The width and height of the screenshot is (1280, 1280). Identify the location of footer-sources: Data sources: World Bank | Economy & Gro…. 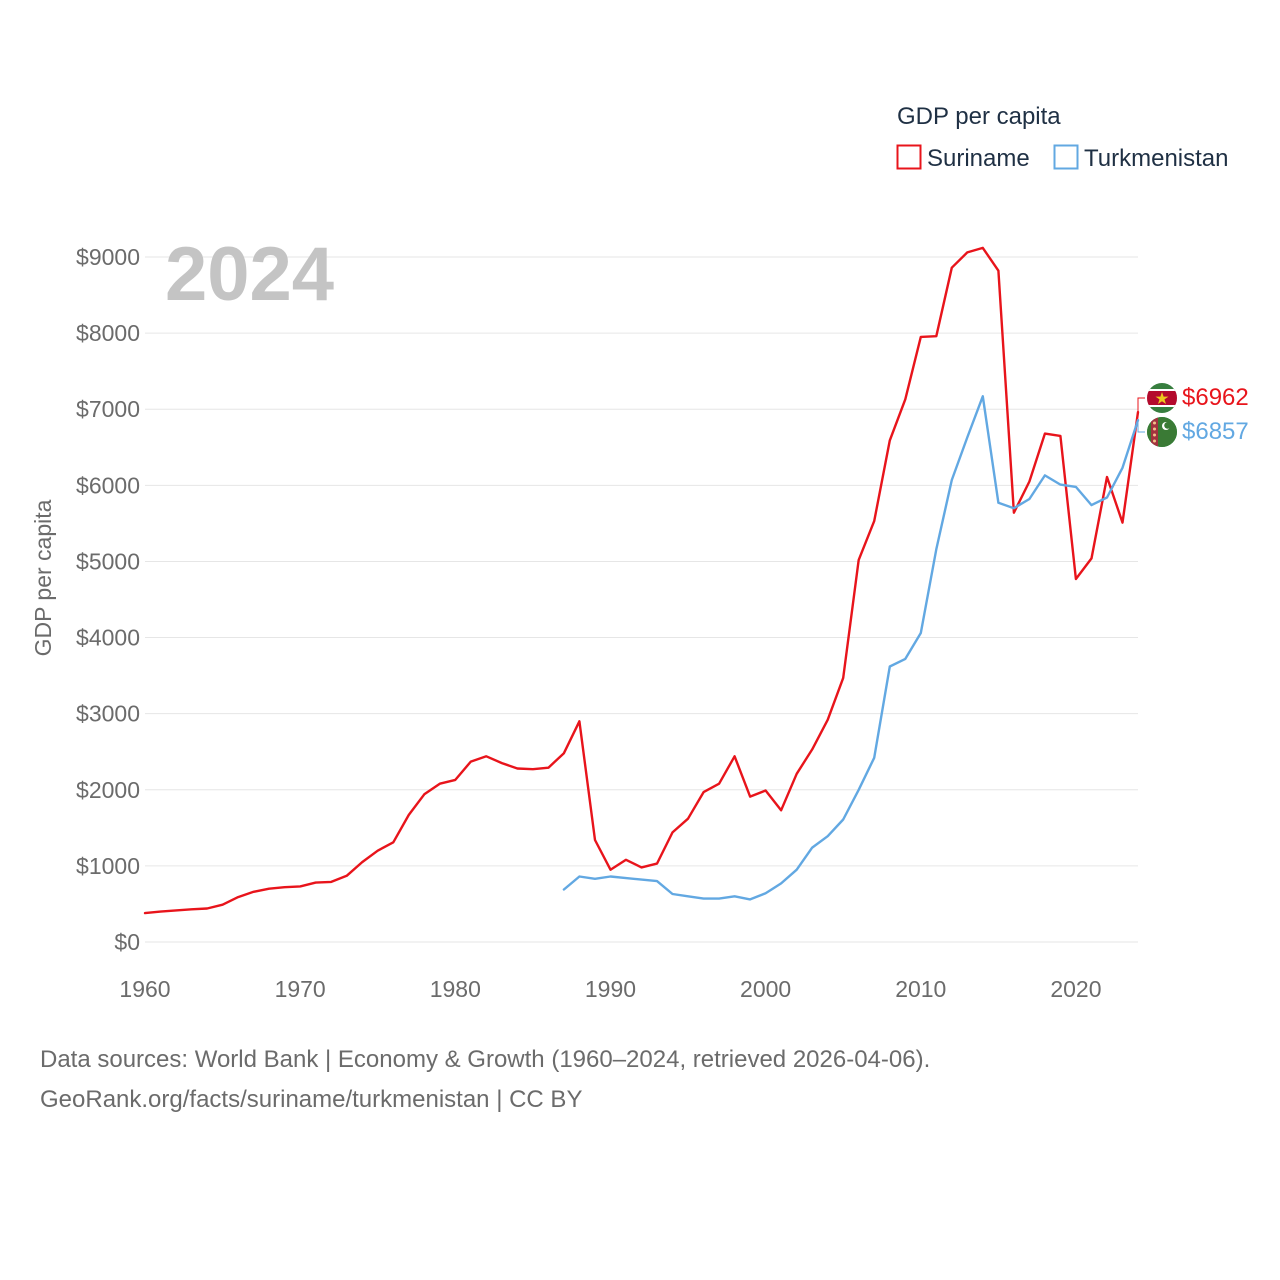
(485, 1059).